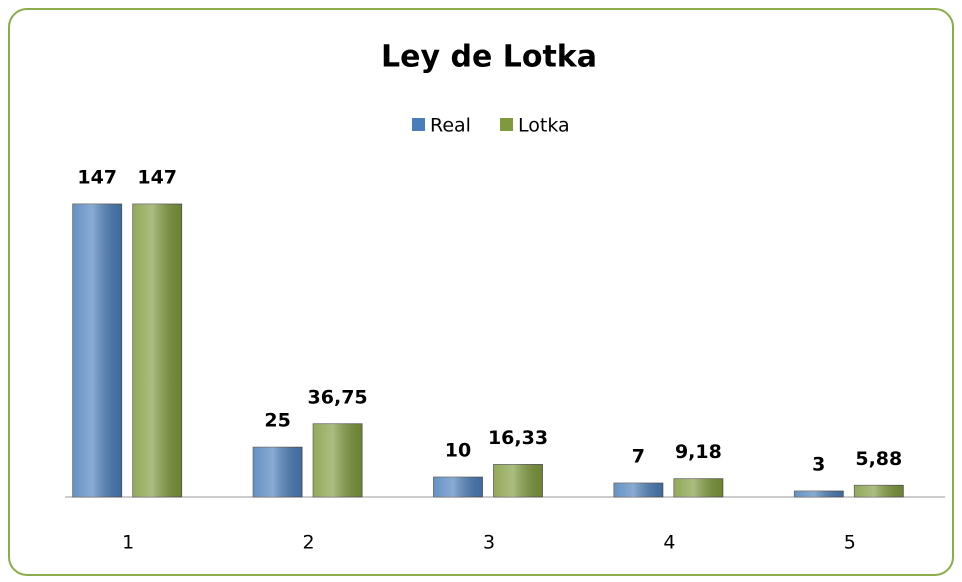 The image size is (962, 582). I want to click on x-tick-label: 3, so click(489, 543).